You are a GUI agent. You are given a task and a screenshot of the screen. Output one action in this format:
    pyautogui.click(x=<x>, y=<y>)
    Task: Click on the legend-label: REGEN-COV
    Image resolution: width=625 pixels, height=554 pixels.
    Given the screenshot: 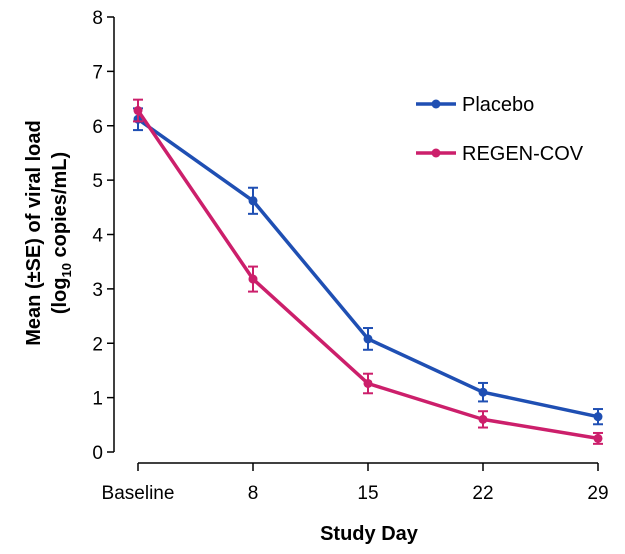 What is the action you would take?
    pyautogui.click(x=523, y=154)
    